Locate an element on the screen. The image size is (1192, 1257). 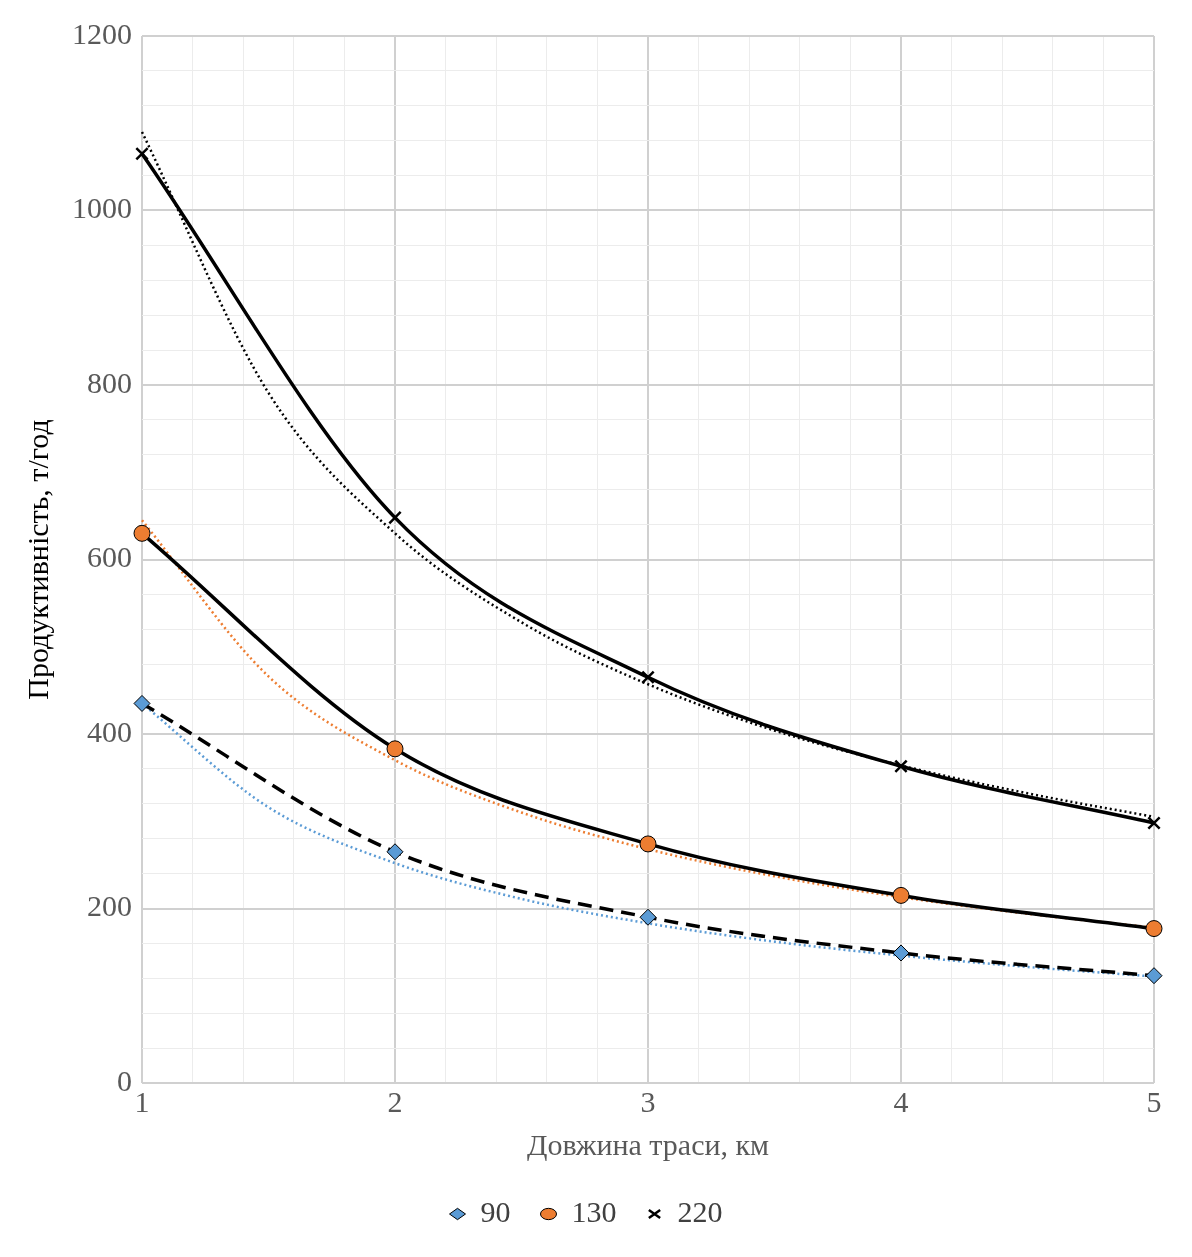
x-tick-label: 3 is located at coordinates (648, 1101).